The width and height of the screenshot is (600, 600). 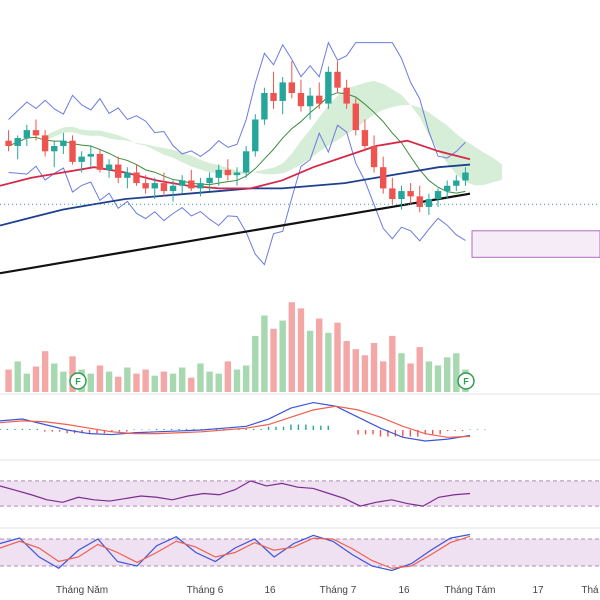 I want to click on macd-signal-line, so click(x=235, y=421).